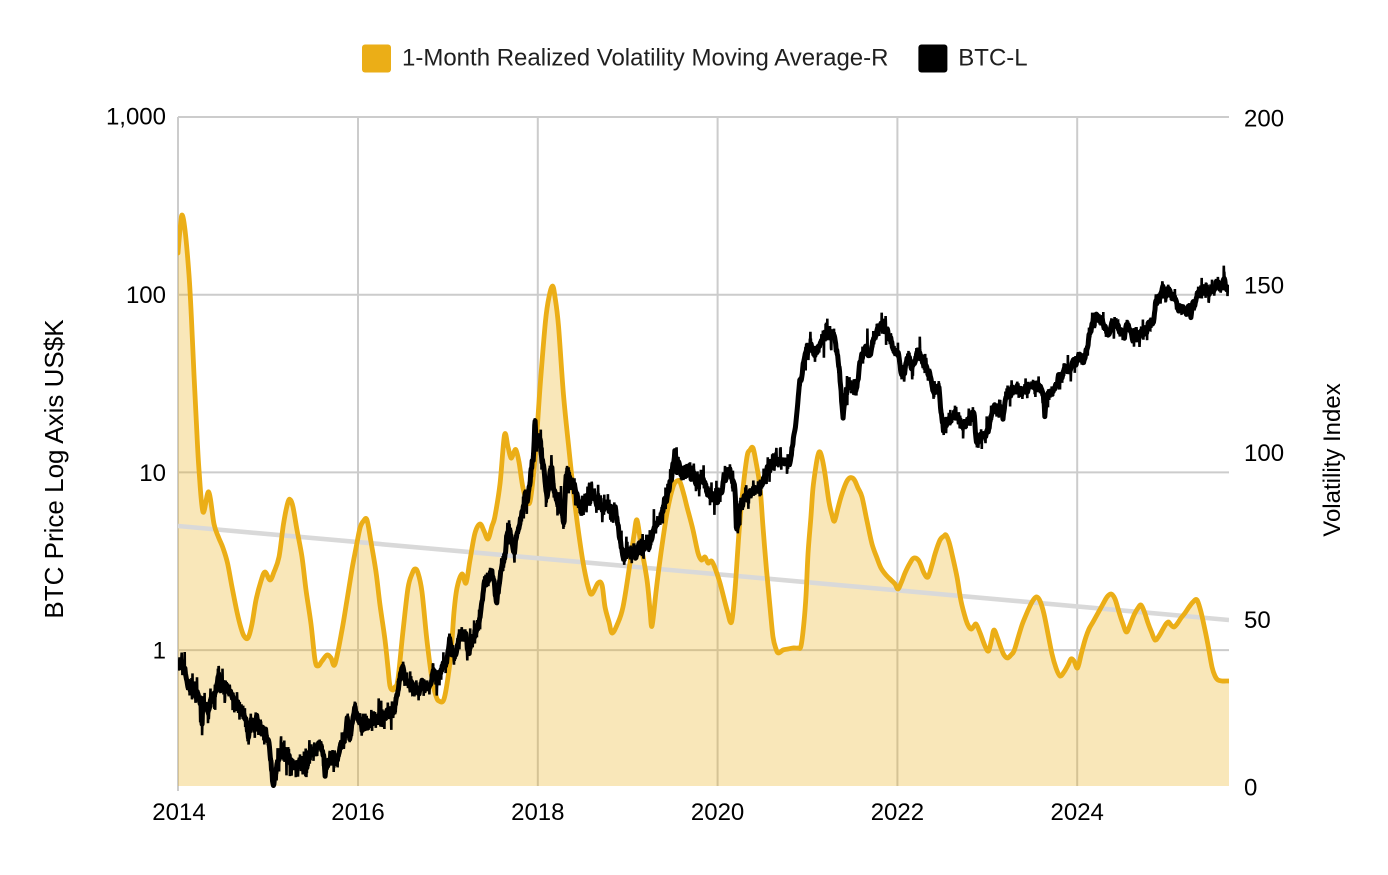 This screenshot has height=875, width=1388. Describe the element at coordinates (1264, 286) in the screenshot. I see `svg-text: 150` at that location.